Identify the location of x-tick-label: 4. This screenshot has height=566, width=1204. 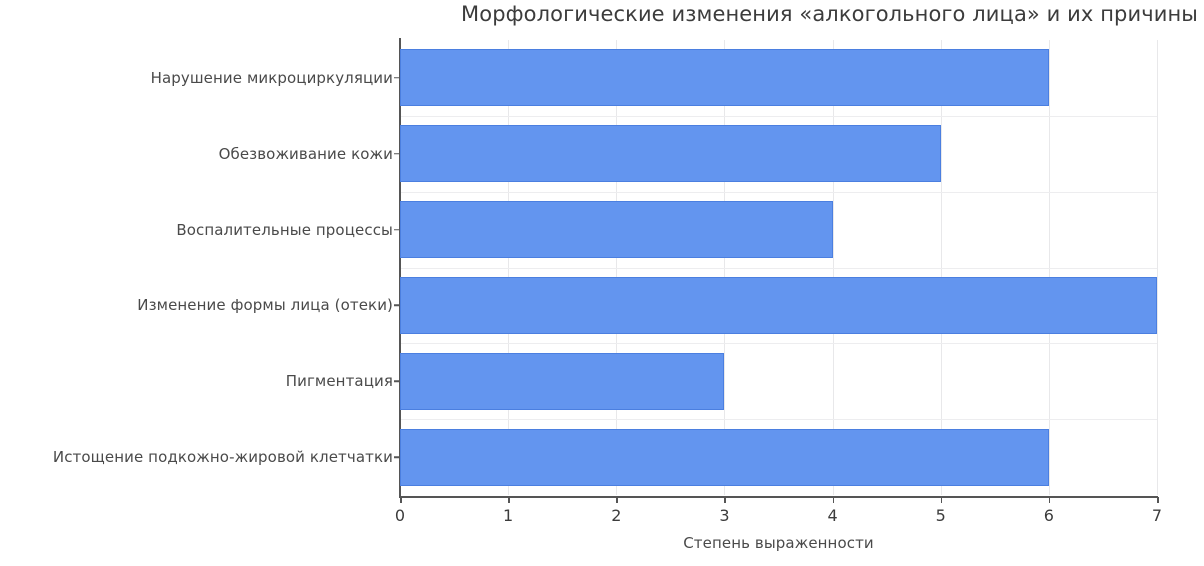
(832, 515).